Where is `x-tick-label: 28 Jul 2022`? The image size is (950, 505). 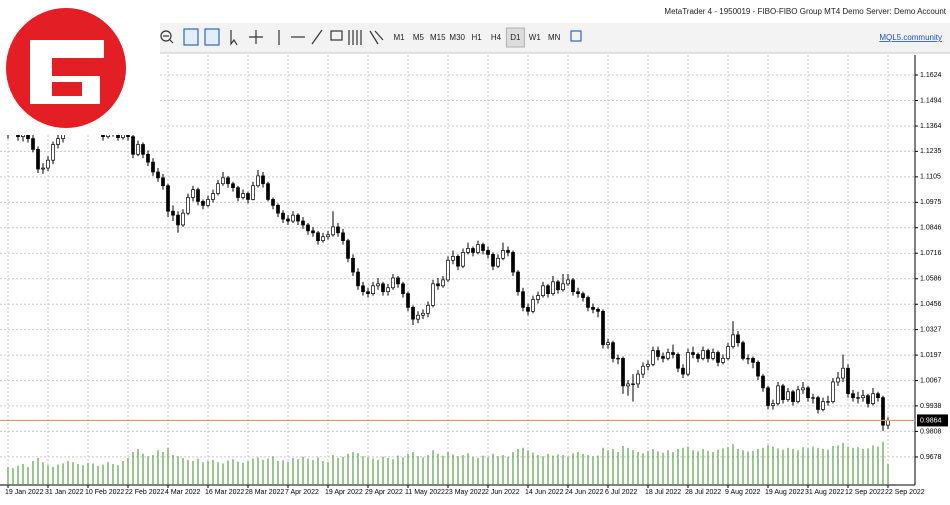
x-tick-label: 28 Jul 2022 is located at coordinates (703, 492).